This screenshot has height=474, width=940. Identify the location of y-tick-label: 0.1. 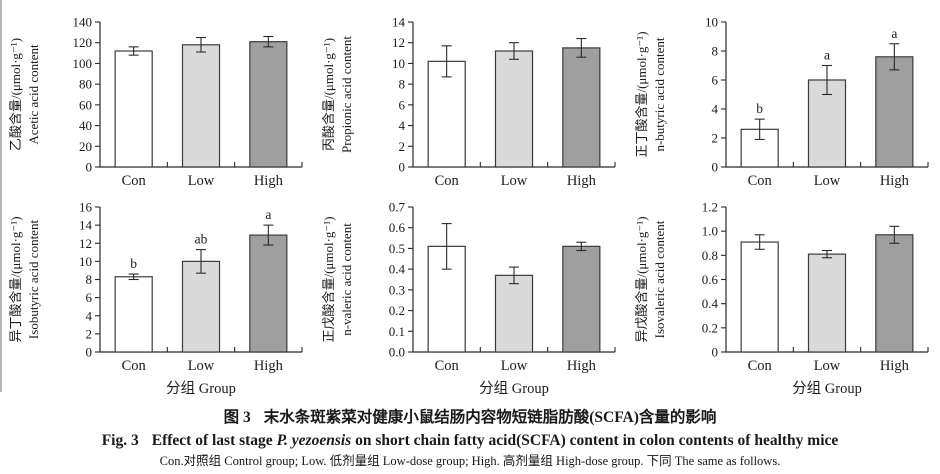
(397, 331).